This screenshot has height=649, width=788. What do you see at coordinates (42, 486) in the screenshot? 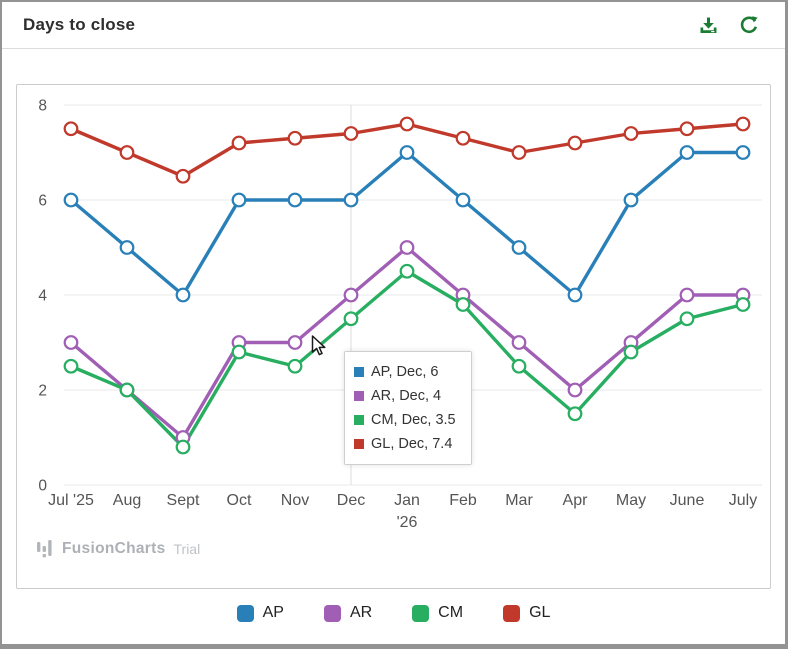
I see `svg-text: 0` at bounding box center [42, 486].